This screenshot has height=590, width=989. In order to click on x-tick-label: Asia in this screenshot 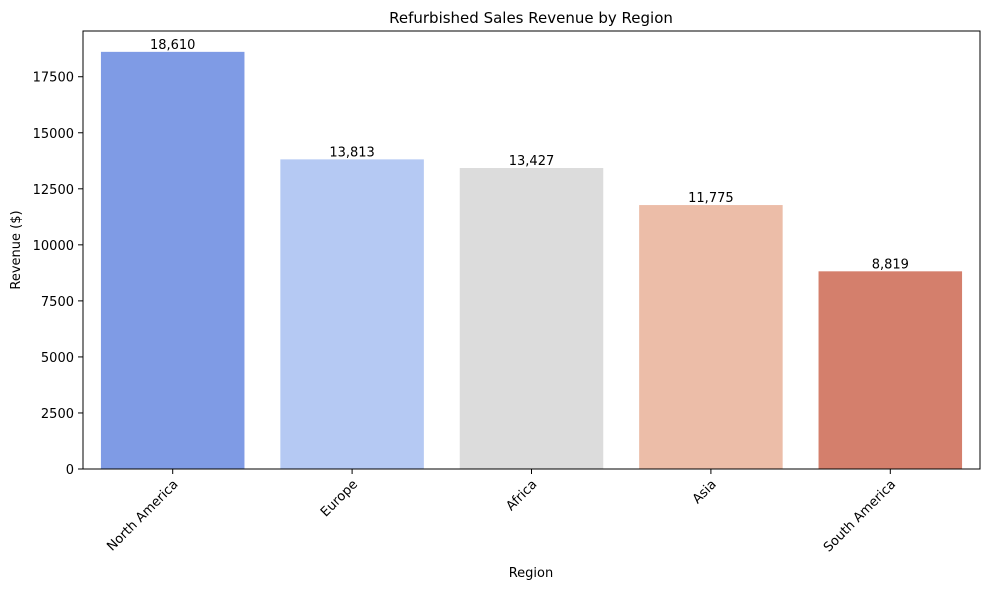, I will do `click(705, 492)`.